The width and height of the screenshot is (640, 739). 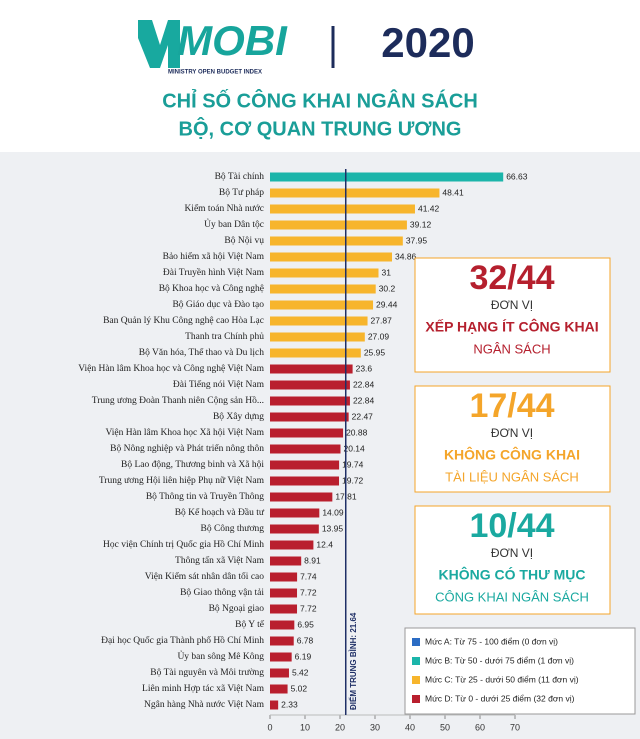 I want to click on legend-label: Mức B: Từ 50 - dưới 75 điểm (1 đơn vị), so click(x=499, y=660).